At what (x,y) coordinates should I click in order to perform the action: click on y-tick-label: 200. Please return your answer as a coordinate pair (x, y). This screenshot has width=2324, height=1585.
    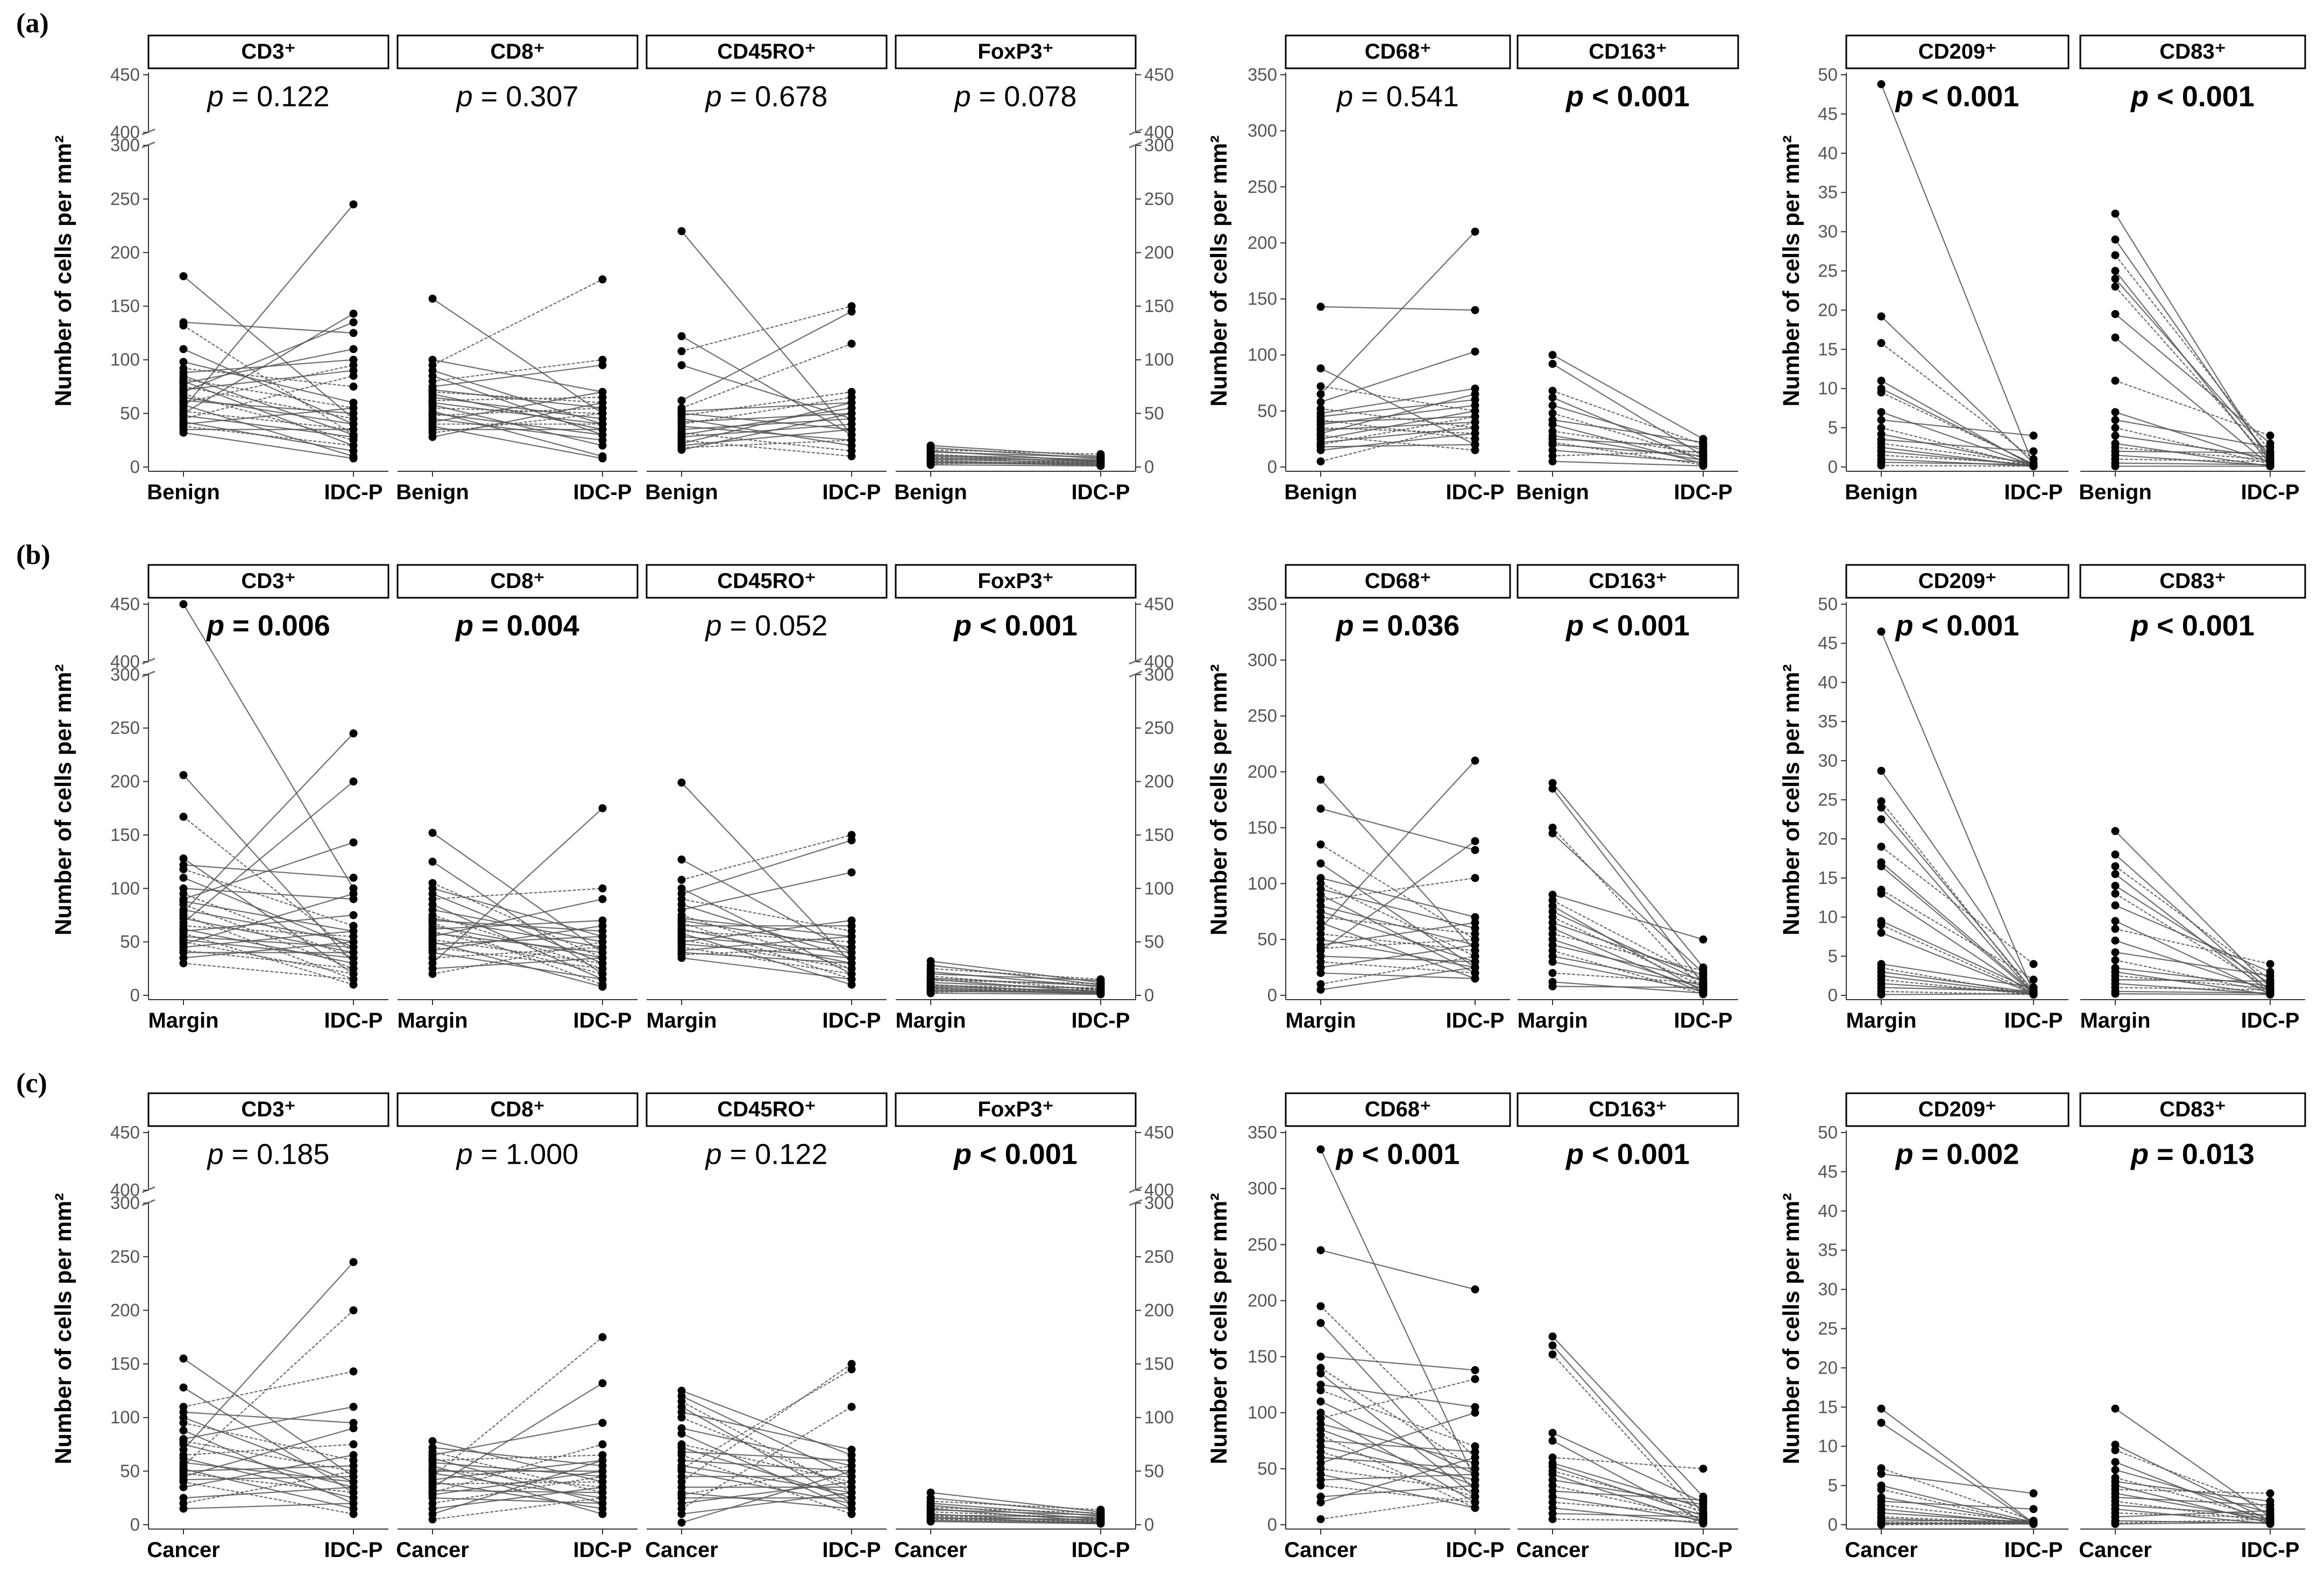
    Looking at the image, I should click on (125, 252).